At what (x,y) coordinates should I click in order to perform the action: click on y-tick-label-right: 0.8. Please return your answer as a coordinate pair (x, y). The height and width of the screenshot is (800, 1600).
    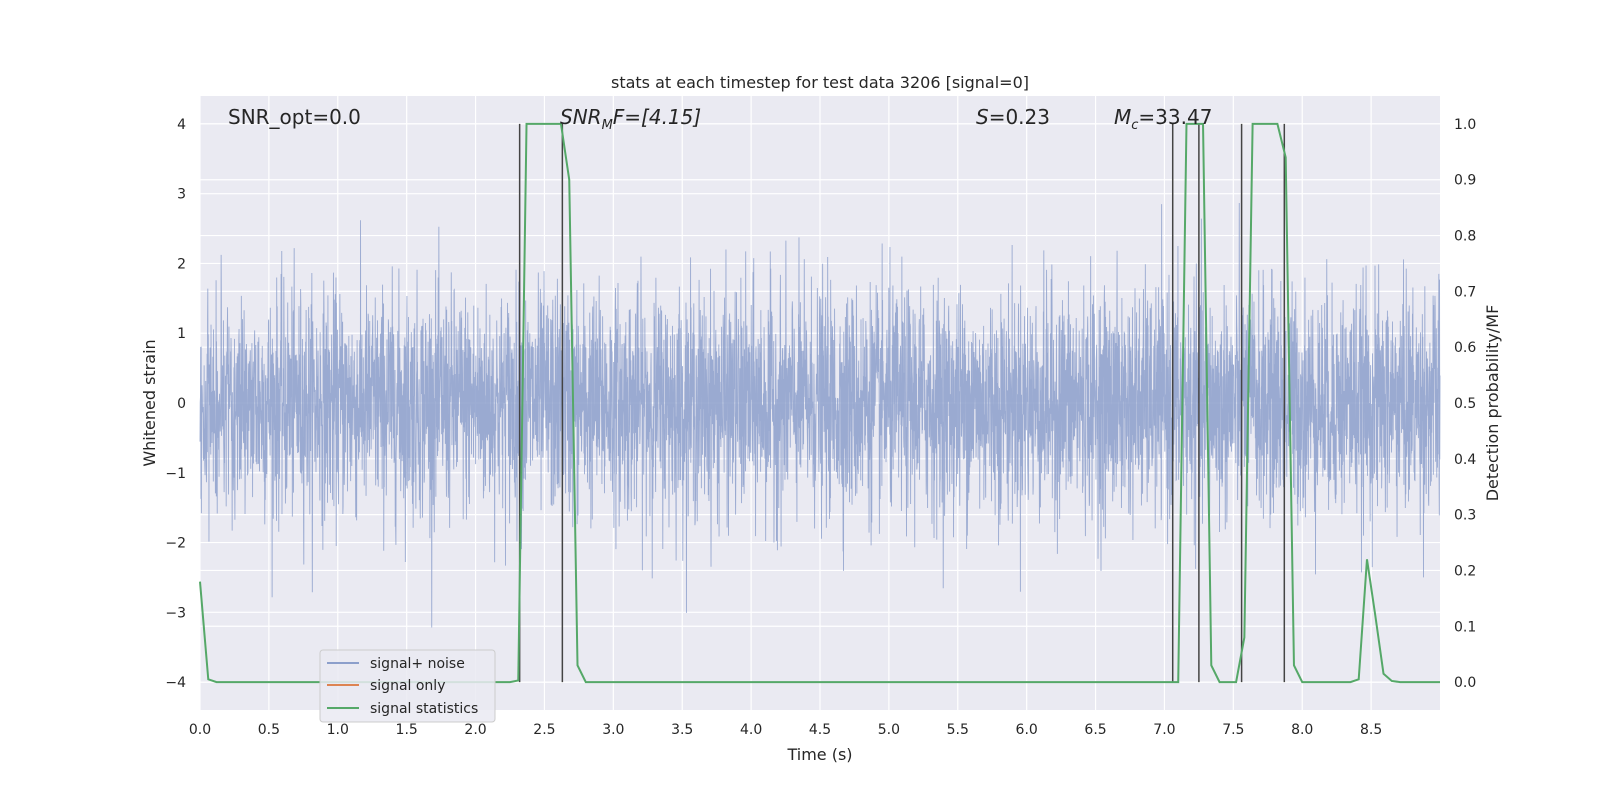
    Looking at the image, I should click on (1465, 237).